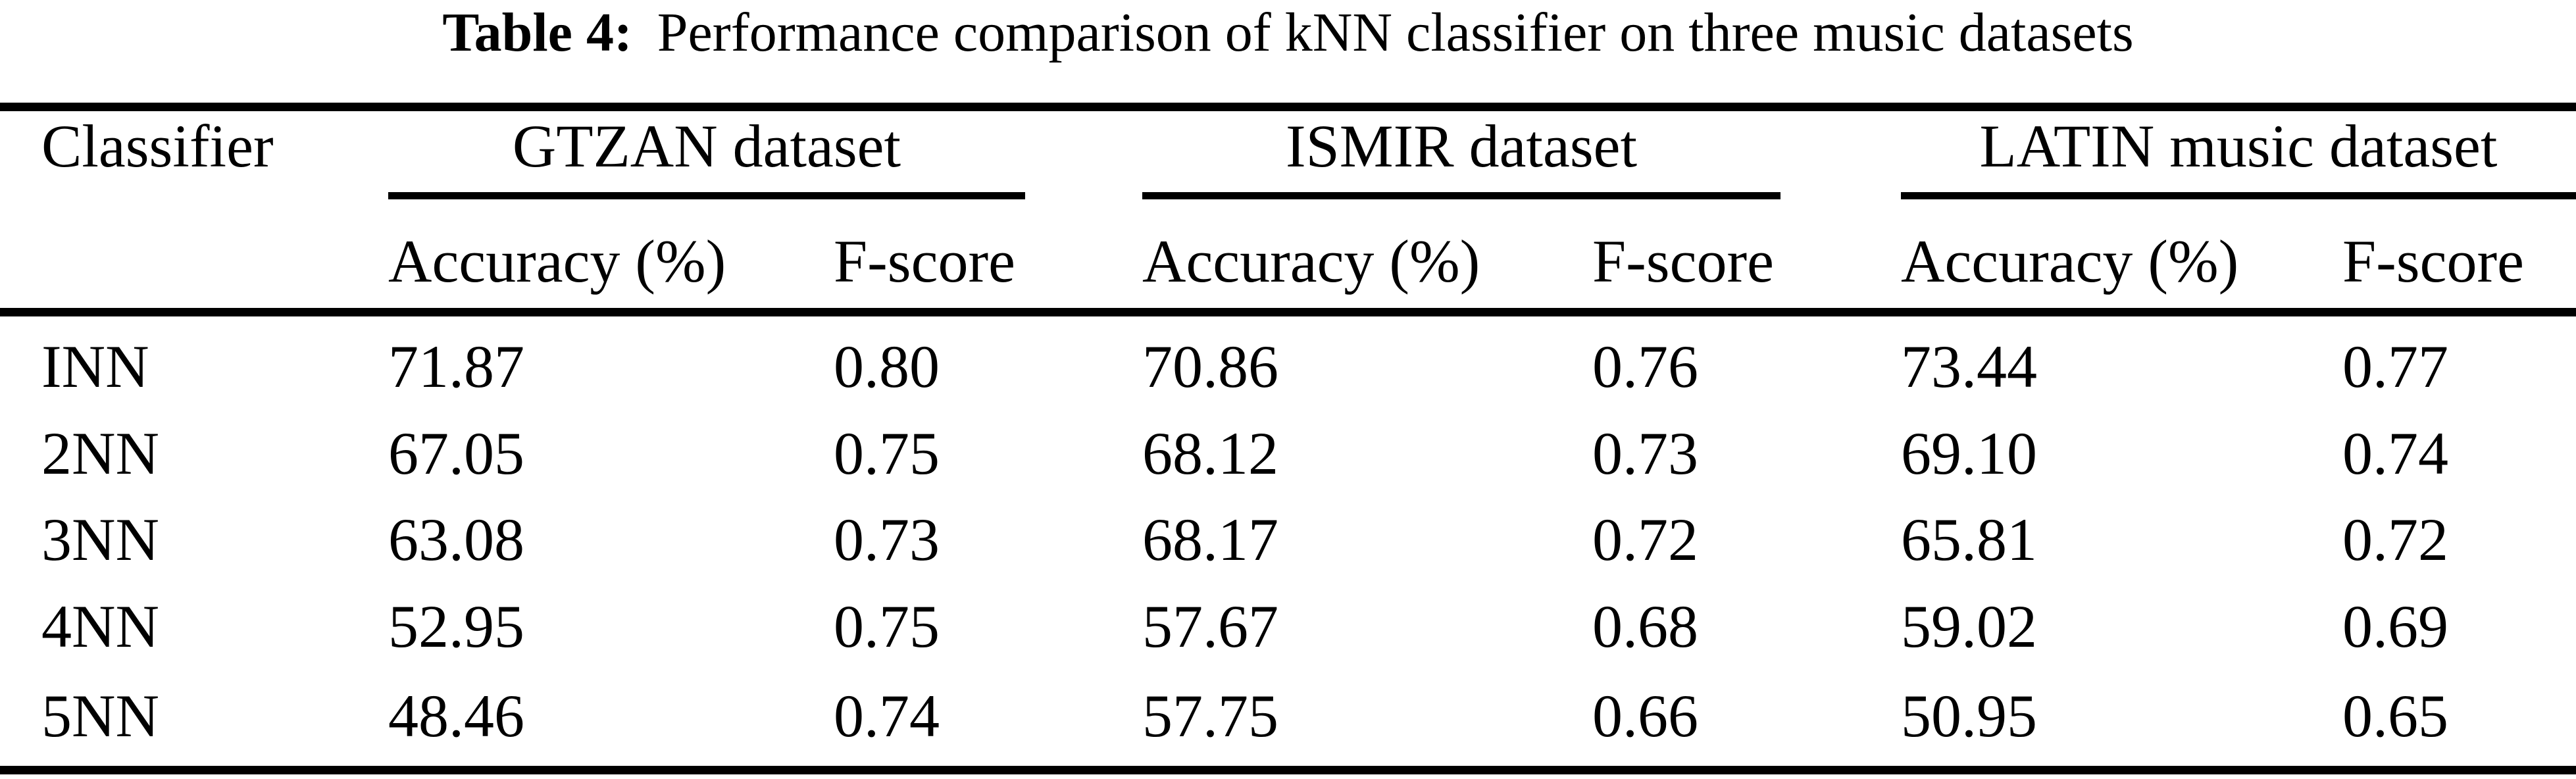 This screenshot has height=779, width=2576. I want to click on subheader-ismir-accuracy: Accuracy (%), so click(1311, 261).